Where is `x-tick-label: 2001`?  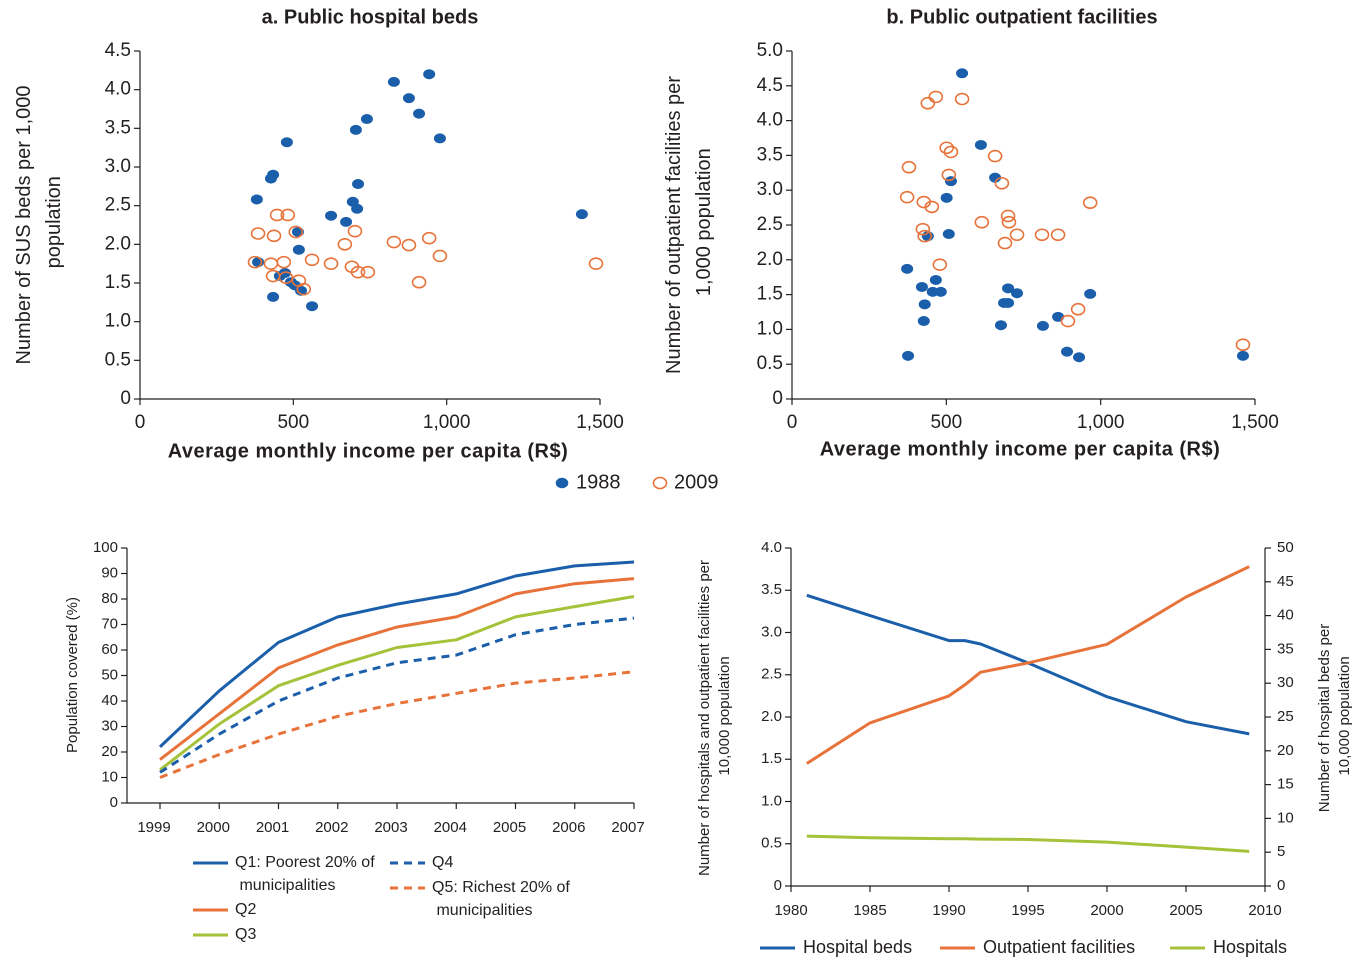 x-tick-label: 2001 is located at coordinates (272, 827).